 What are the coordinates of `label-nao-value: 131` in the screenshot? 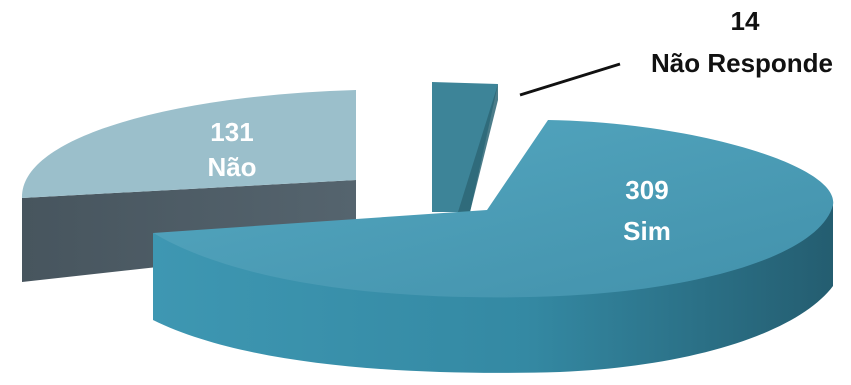 It's located at (231, 132).